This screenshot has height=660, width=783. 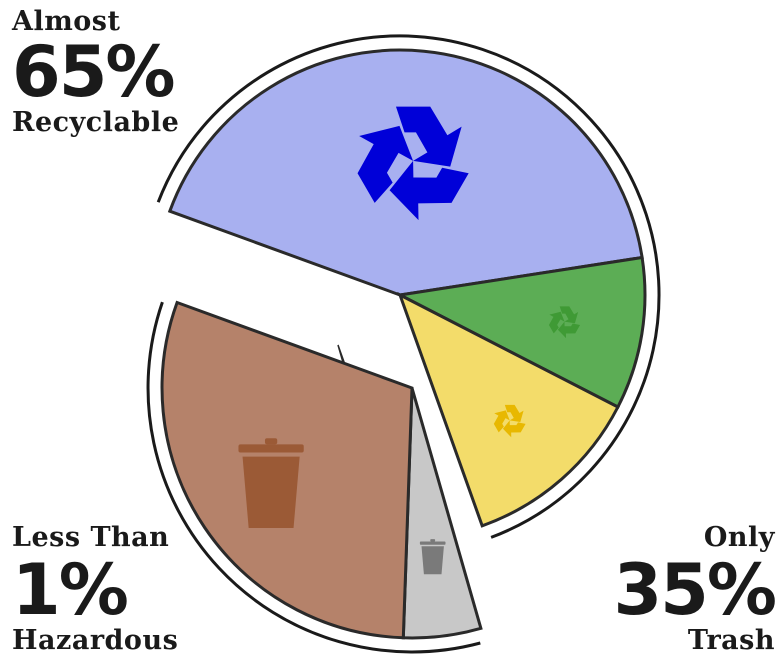 I want to click on trash-callout: Only 35% Trash, so click(x=695, y=589).